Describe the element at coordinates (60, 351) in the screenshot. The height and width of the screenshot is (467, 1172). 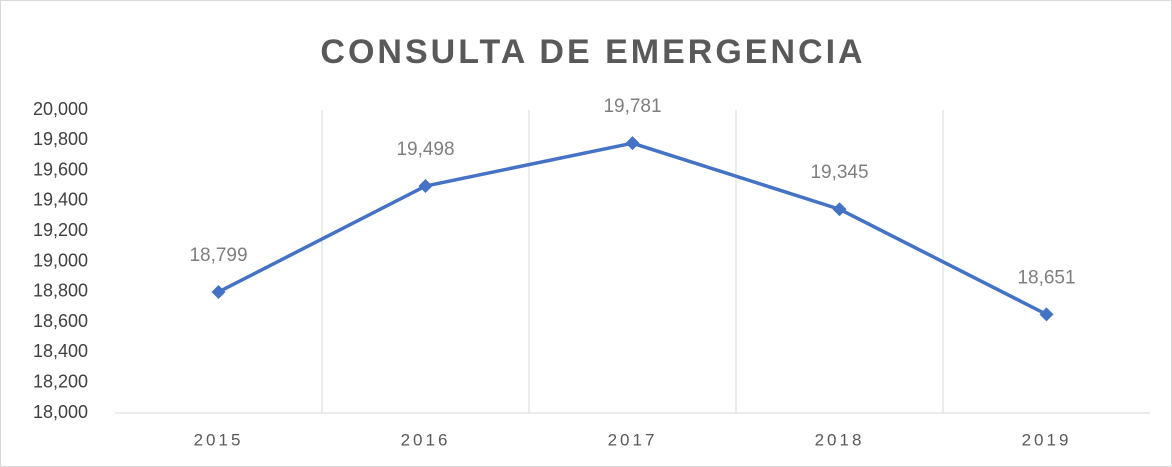
I see `y-tick-label: 18,400` at that location.